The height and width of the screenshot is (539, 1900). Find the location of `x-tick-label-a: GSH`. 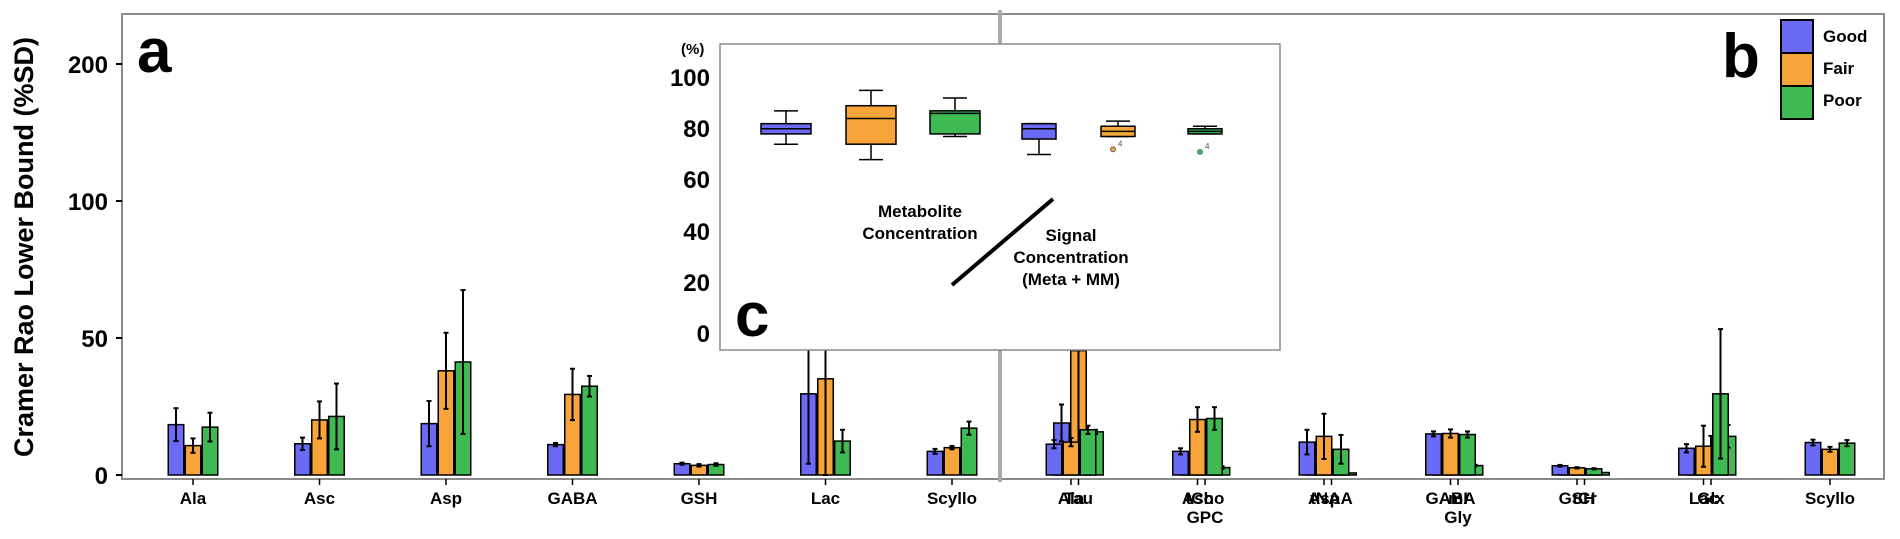

x-tick-label-a: GSH is located at coordinates (699, 498).